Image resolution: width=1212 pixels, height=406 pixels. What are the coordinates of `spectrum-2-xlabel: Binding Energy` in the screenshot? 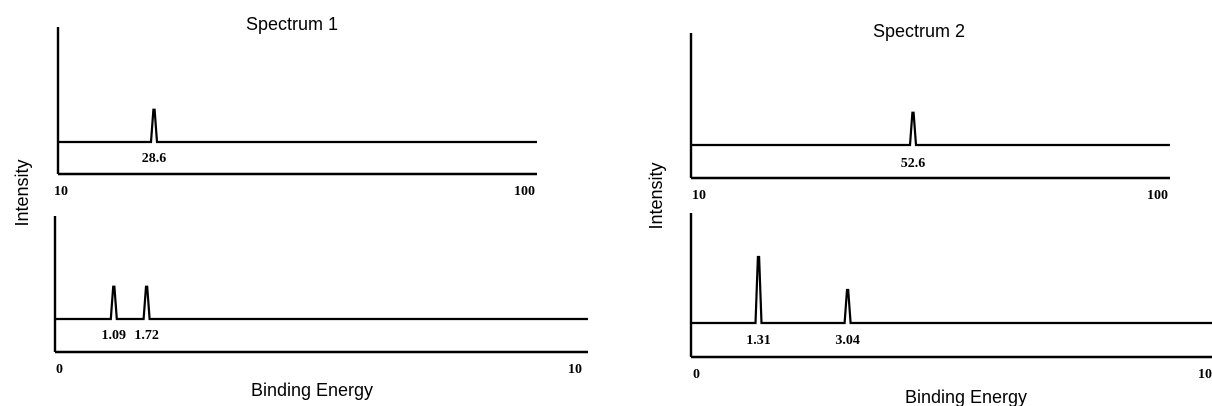 It's located at (966, 396).